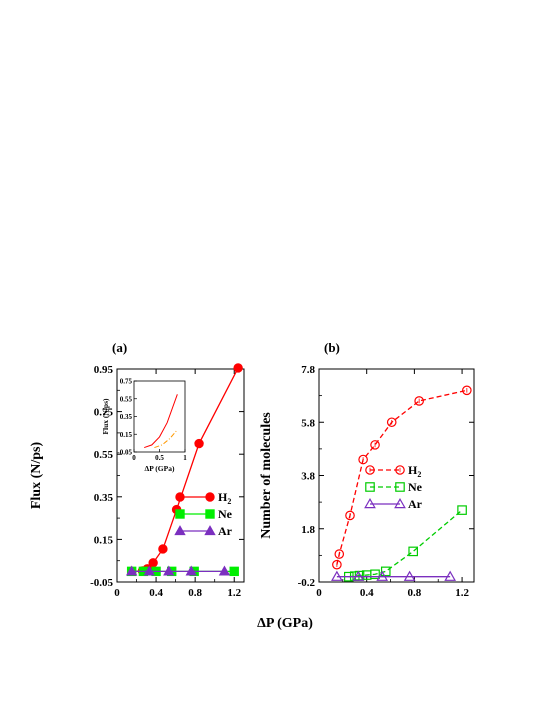 The height and width of the screenshot is (705, 545). Describe the element at coordinates (266, 475) in the screenshot. I see `y-axis-label: Number of molecules` at that location.